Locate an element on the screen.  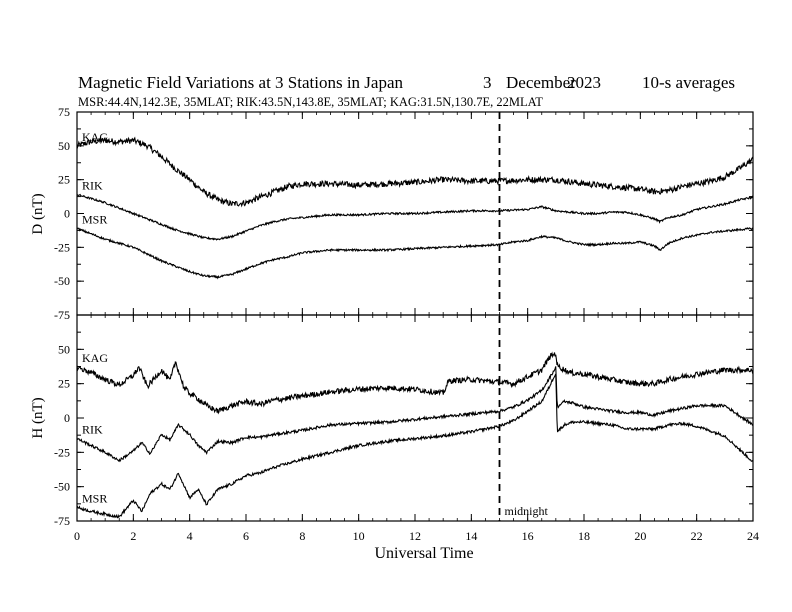
horizontal-y-tick-label: -75 is located at coordinates (62, 521).